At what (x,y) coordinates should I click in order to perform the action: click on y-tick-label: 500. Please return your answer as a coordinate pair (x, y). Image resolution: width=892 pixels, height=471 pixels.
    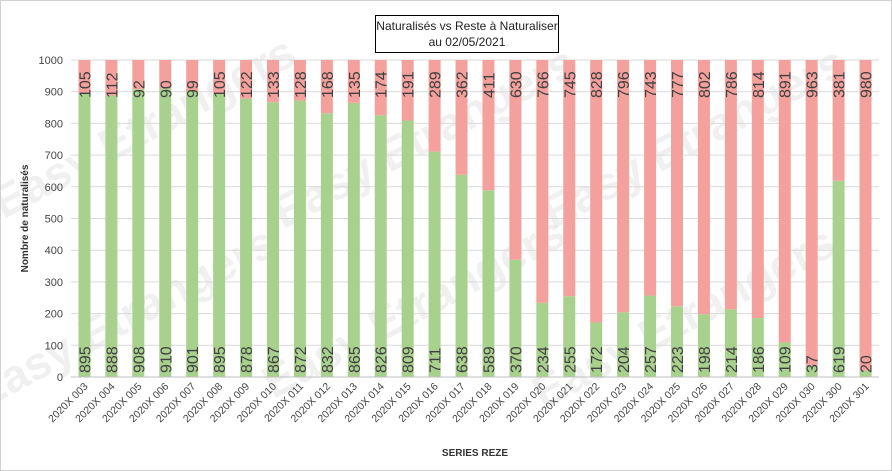
    Looking at the image, I should click on (54, 220).